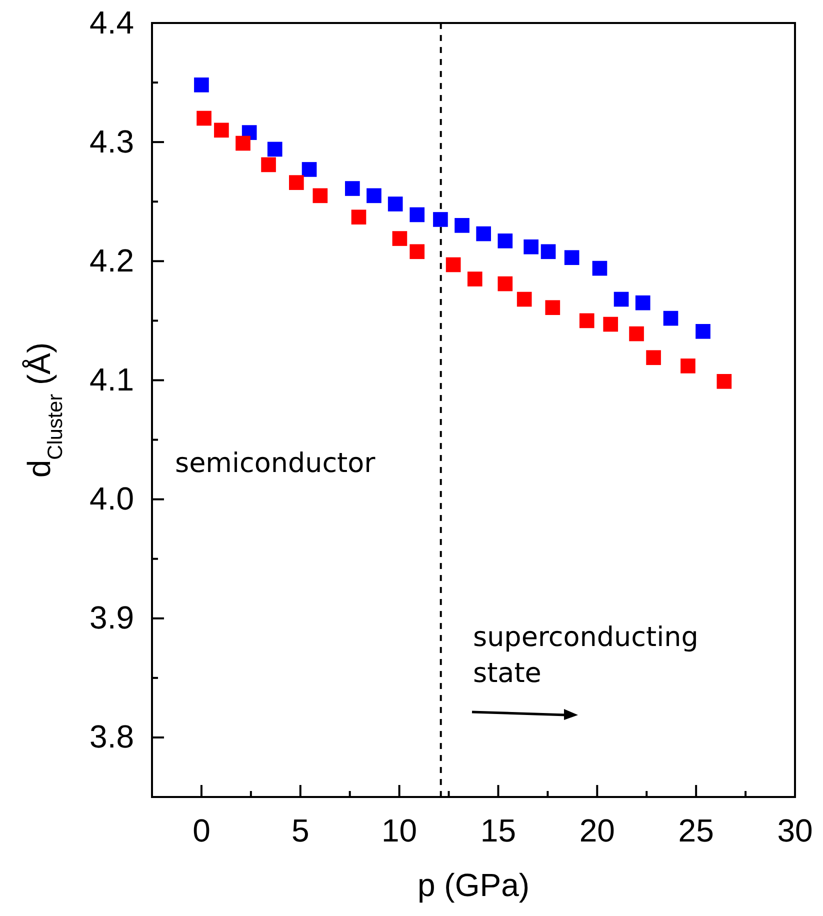 Image resolution: width=823 pixels, height=916 pixels. I want to click on y-tick-label: 3.8, so click(112, 736).